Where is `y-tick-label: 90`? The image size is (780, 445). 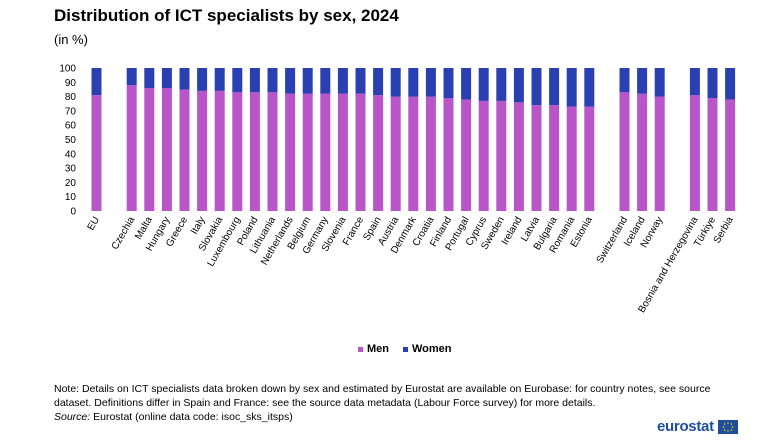 y-tick-label: 90 is located at coordinates (71, 83).